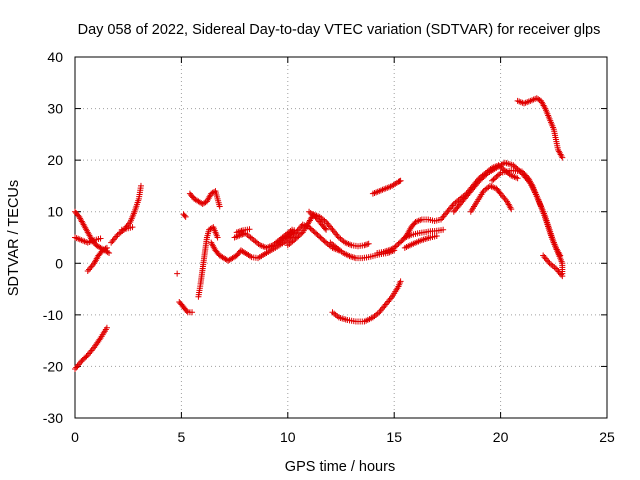 This screenshot has height=480, width=640. I want to click on y-tick-label: 40, so click(55, 57).